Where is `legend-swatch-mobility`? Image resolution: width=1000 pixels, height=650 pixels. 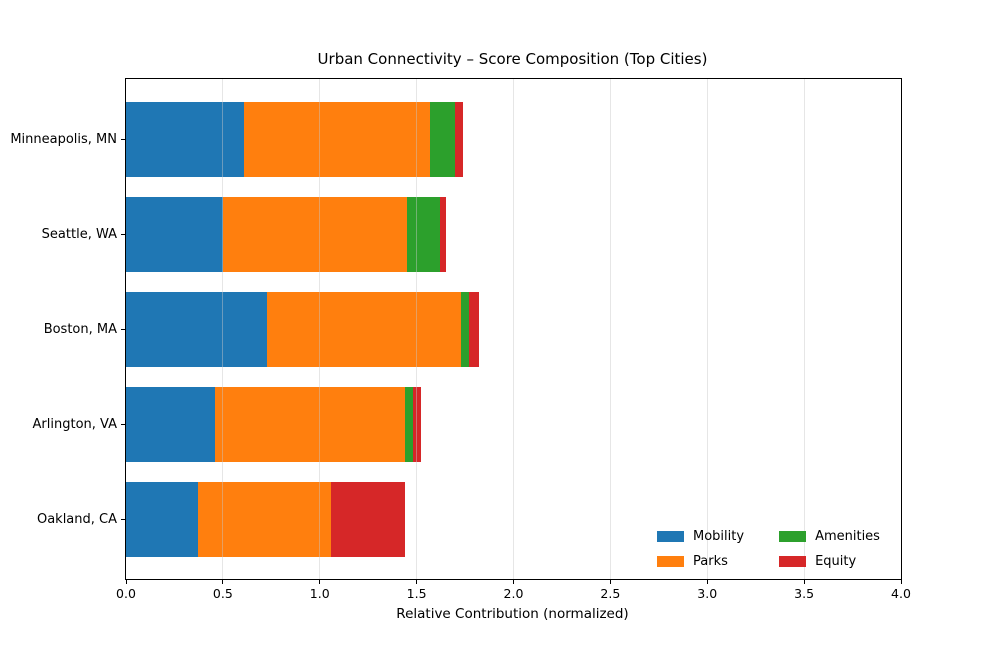 legend-swatch-mobility is located at coordinates (670, 536).